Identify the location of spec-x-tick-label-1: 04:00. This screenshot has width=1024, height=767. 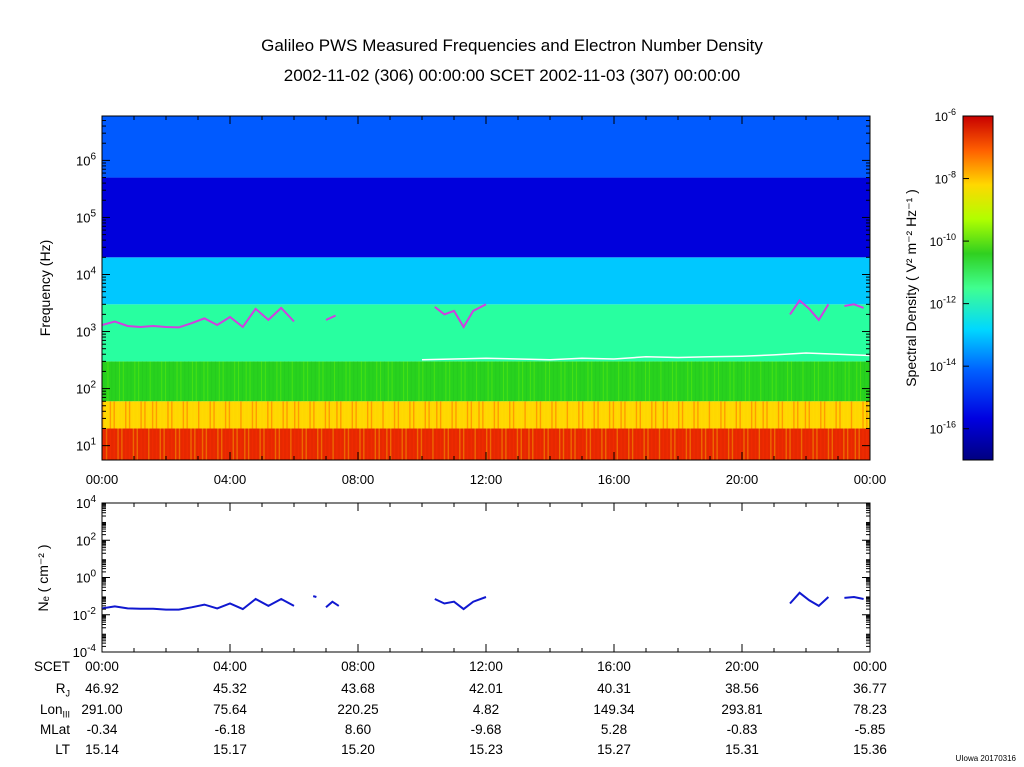
(230, 479).